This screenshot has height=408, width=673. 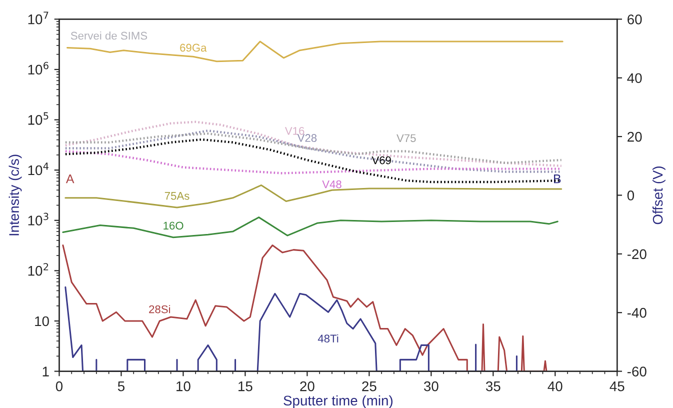 I want to click on x-axis-title: Sputter time (min), so click(x=338, y=401).